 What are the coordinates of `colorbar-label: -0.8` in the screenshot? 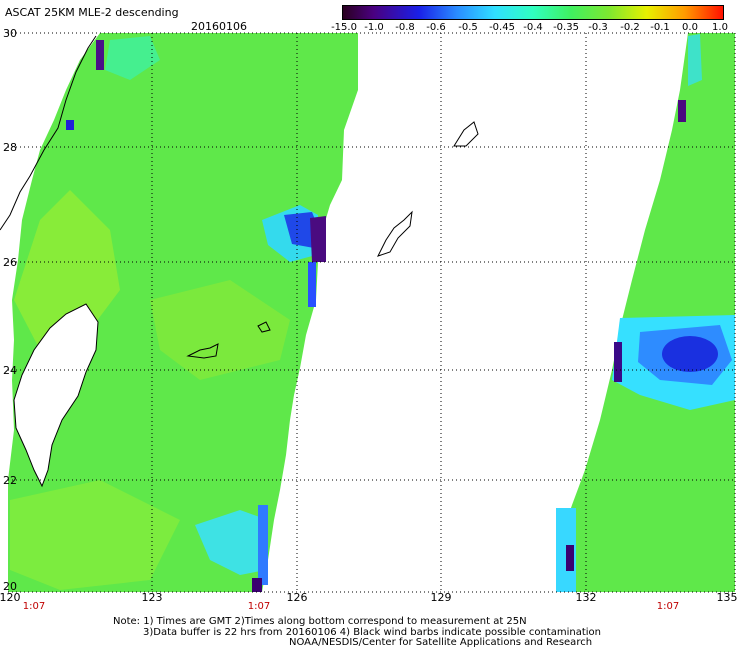 It's located at (405, 27).